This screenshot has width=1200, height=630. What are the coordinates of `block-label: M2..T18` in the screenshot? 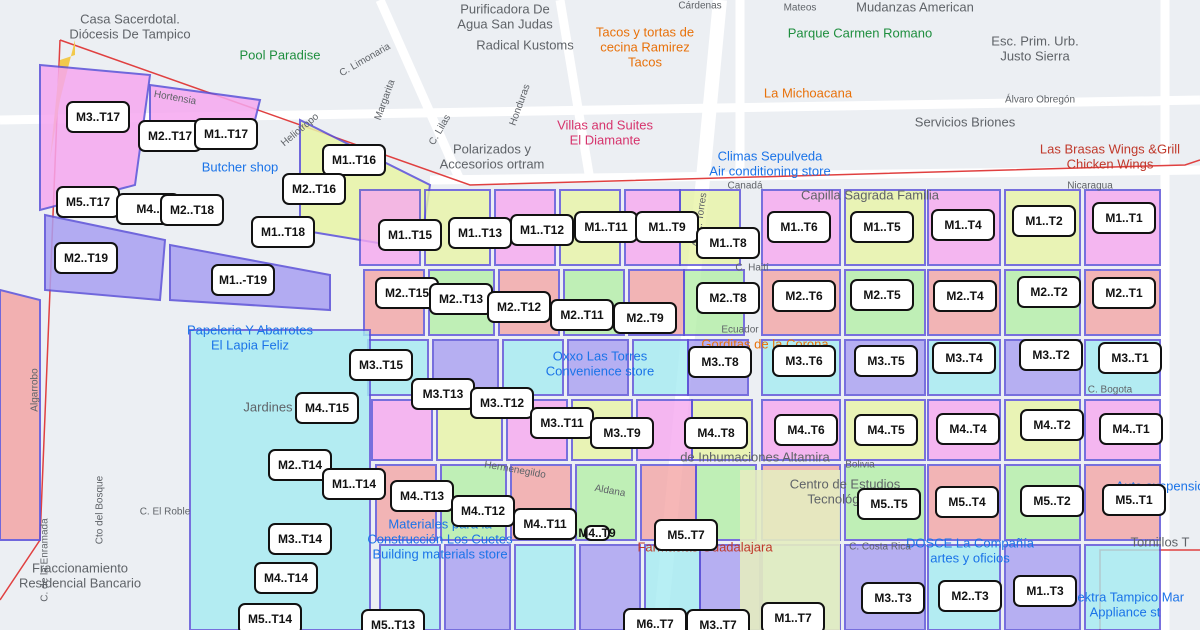 It's located at (192, 210).